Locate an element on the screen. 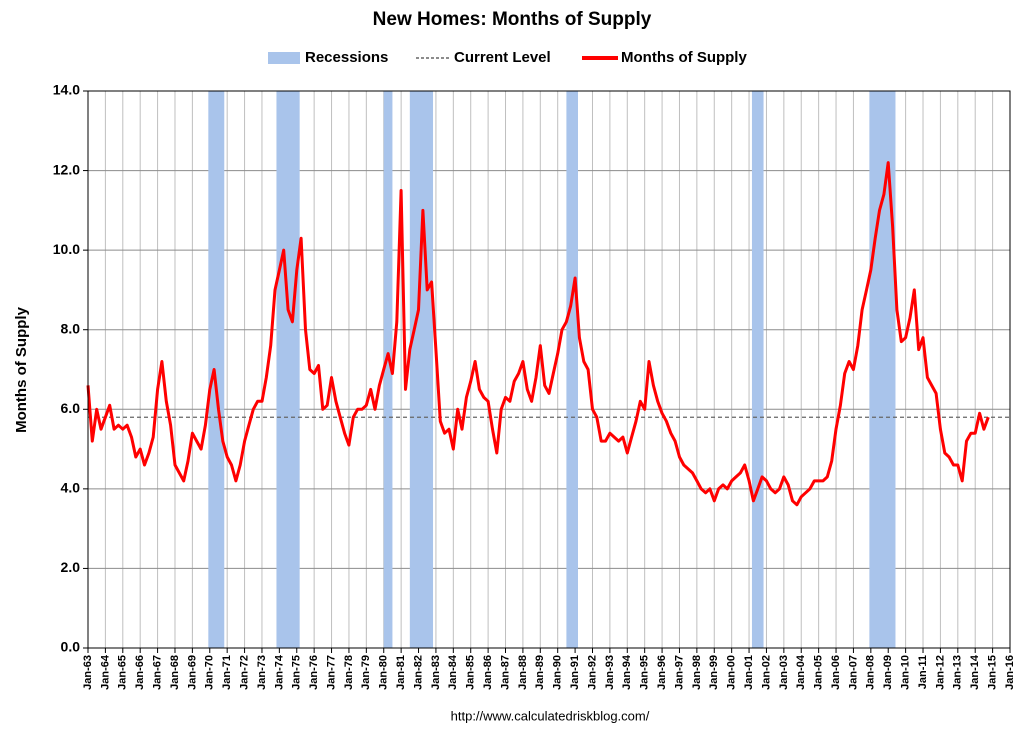 Image resolution: width=1024 pixels, height=739 pixels. x-tick-label: Jan-89 is located at coordinates (540, 672).